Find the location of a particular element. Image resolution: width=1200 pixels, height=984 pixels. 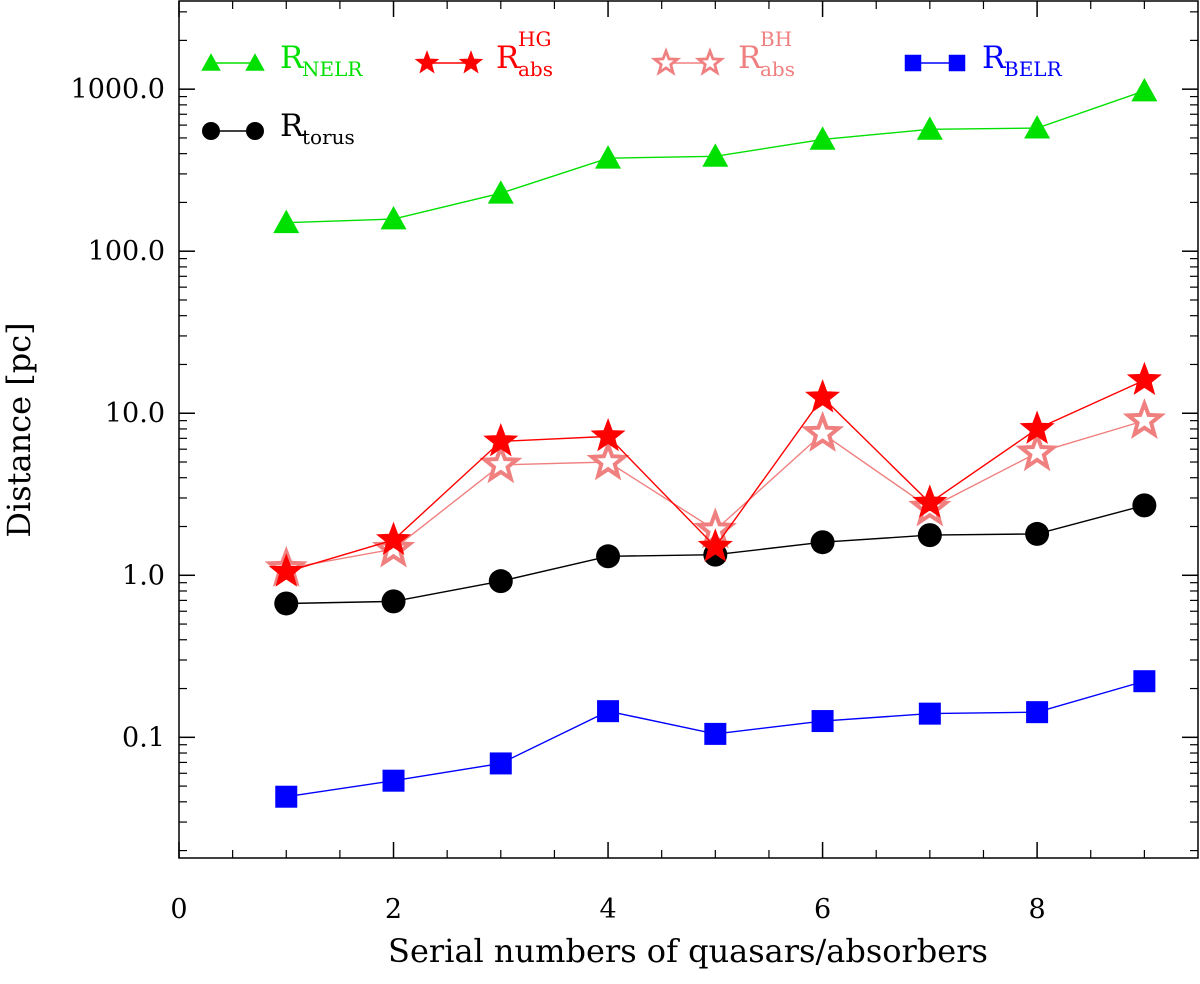

legend-superscript: HG is located at coordinates (534, 39).